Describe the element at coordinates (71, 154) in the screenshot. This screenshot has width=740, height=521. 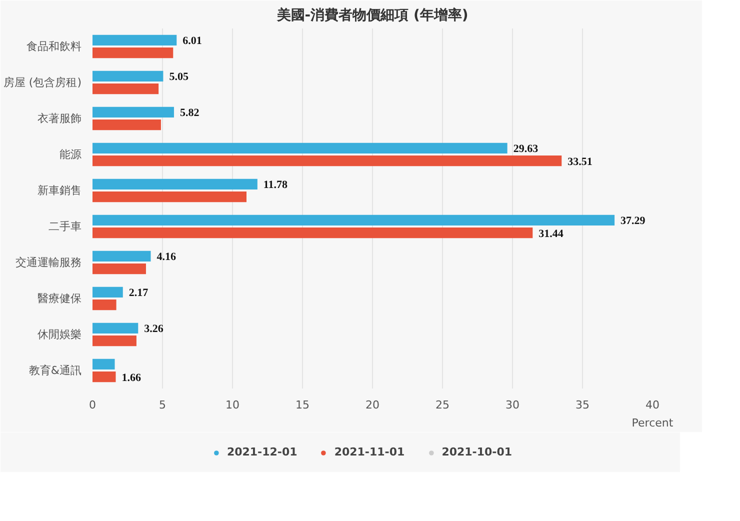
I see `y-tick-label: 能源` at that location.